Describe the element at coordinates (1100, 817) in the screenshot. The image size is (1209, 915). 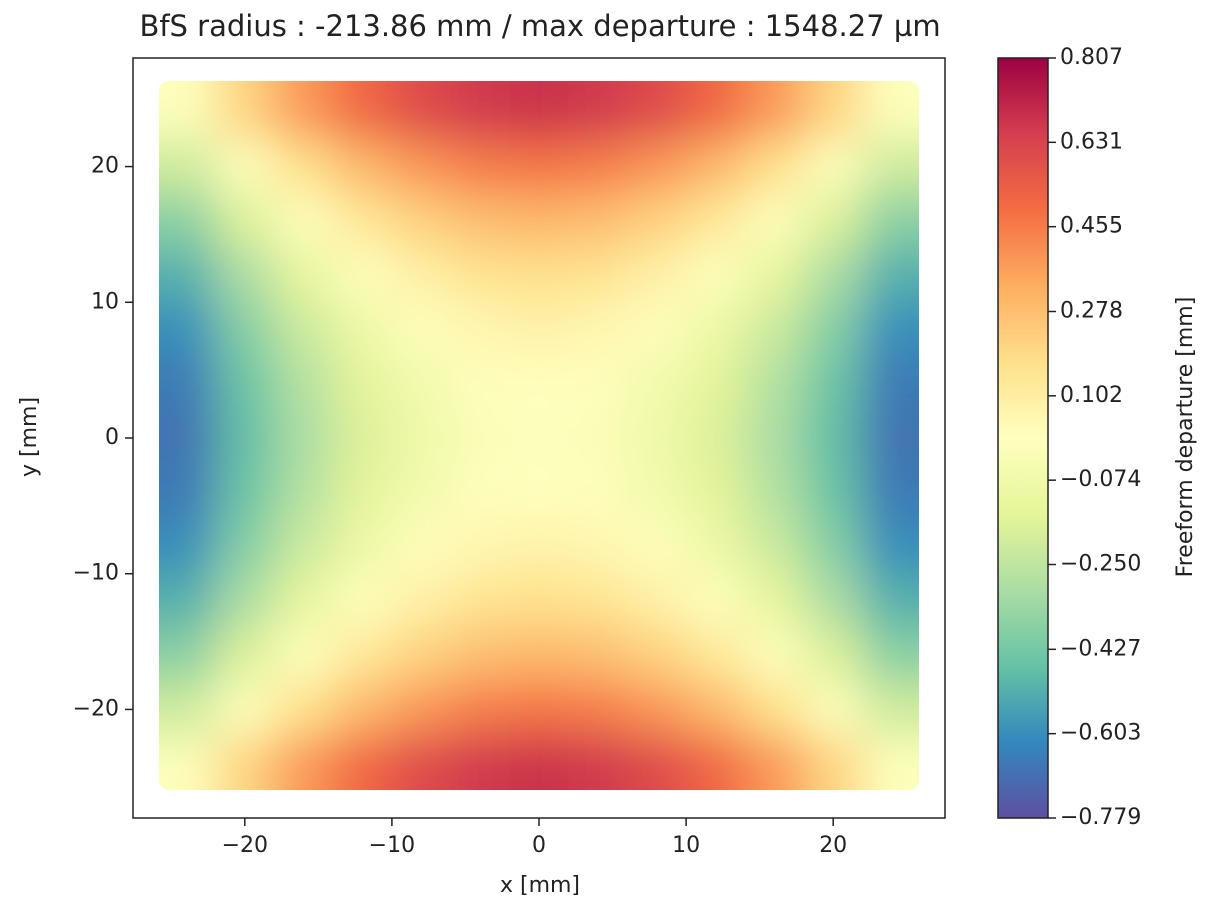
I see `colorbar-tick-label: −0.779` at that location.